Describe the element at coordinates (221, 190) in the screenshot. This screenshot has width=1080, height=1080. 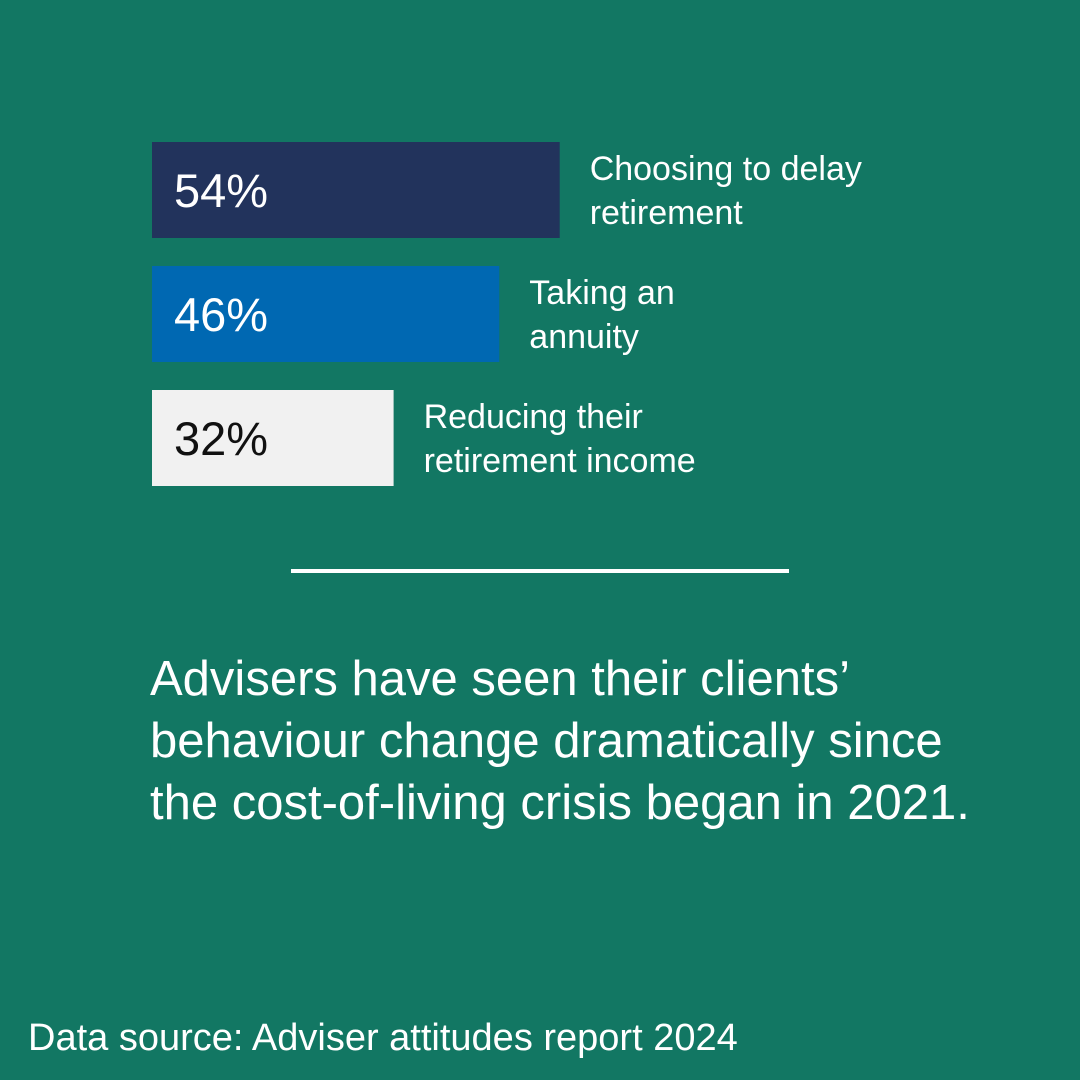
I see `bar-value-label: 54%` at that location.